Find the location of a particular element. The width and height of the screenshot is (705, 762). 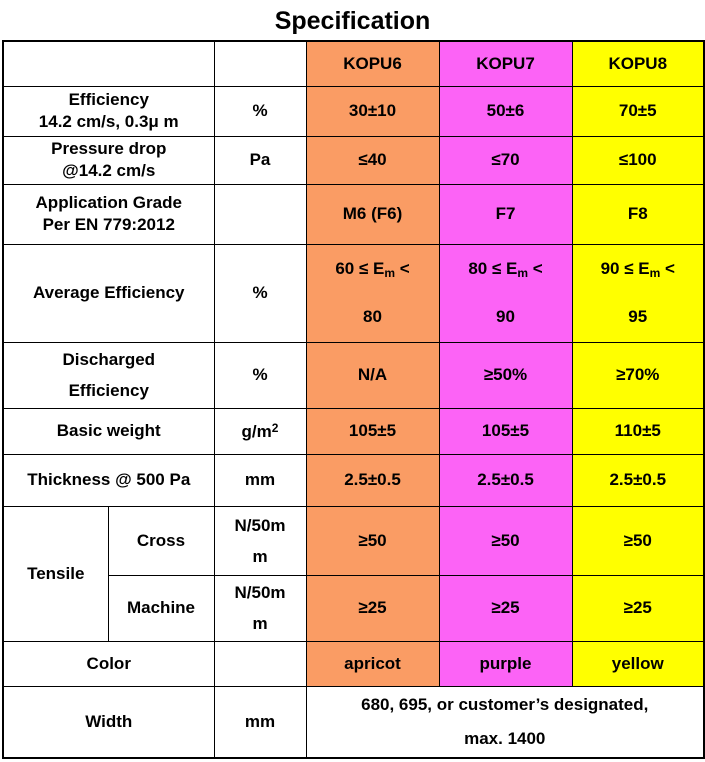

tensile-machine-kopu8-value: ≥25 is located at coordinates (638, 608).